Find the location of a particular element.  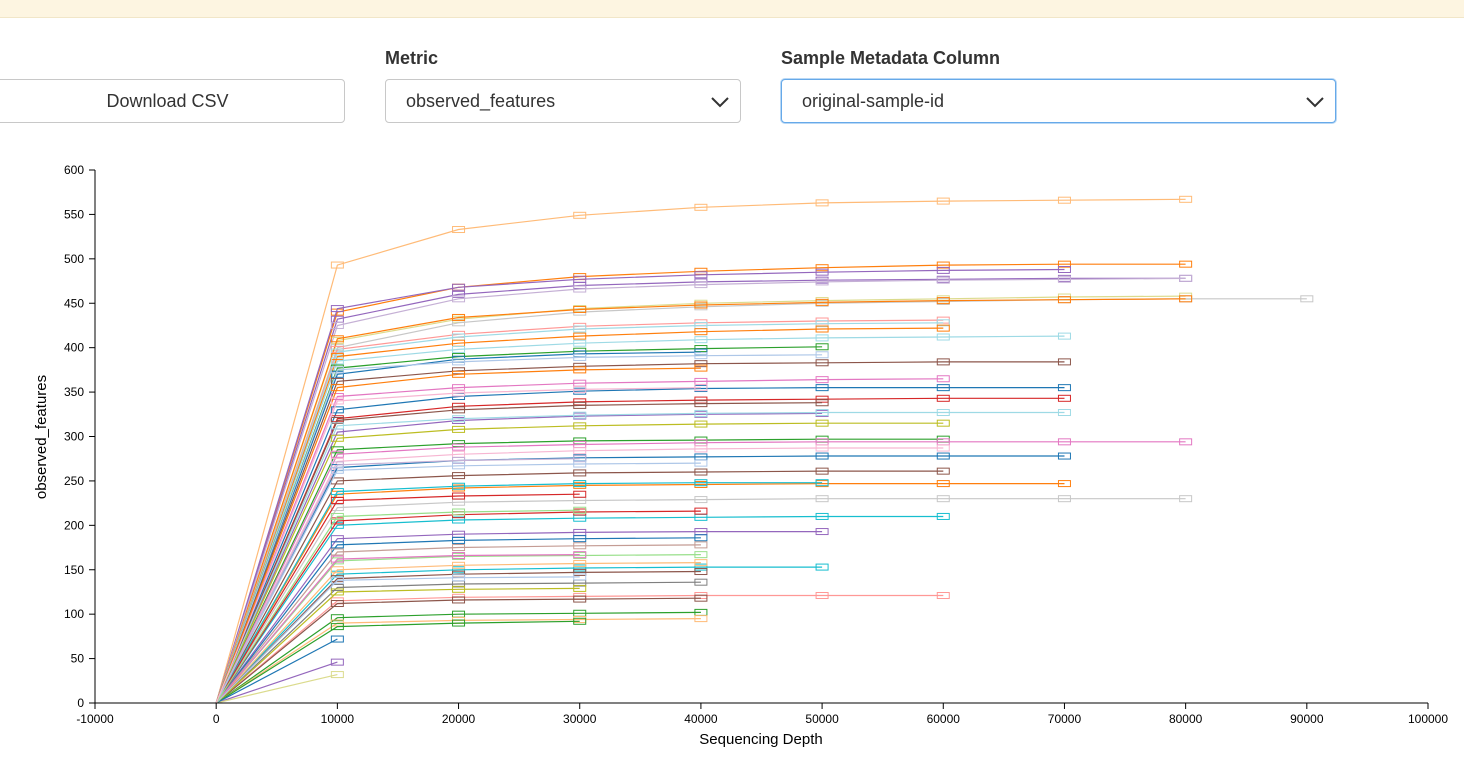

y-tick-label: 150 is located at coordinates (74, 570).